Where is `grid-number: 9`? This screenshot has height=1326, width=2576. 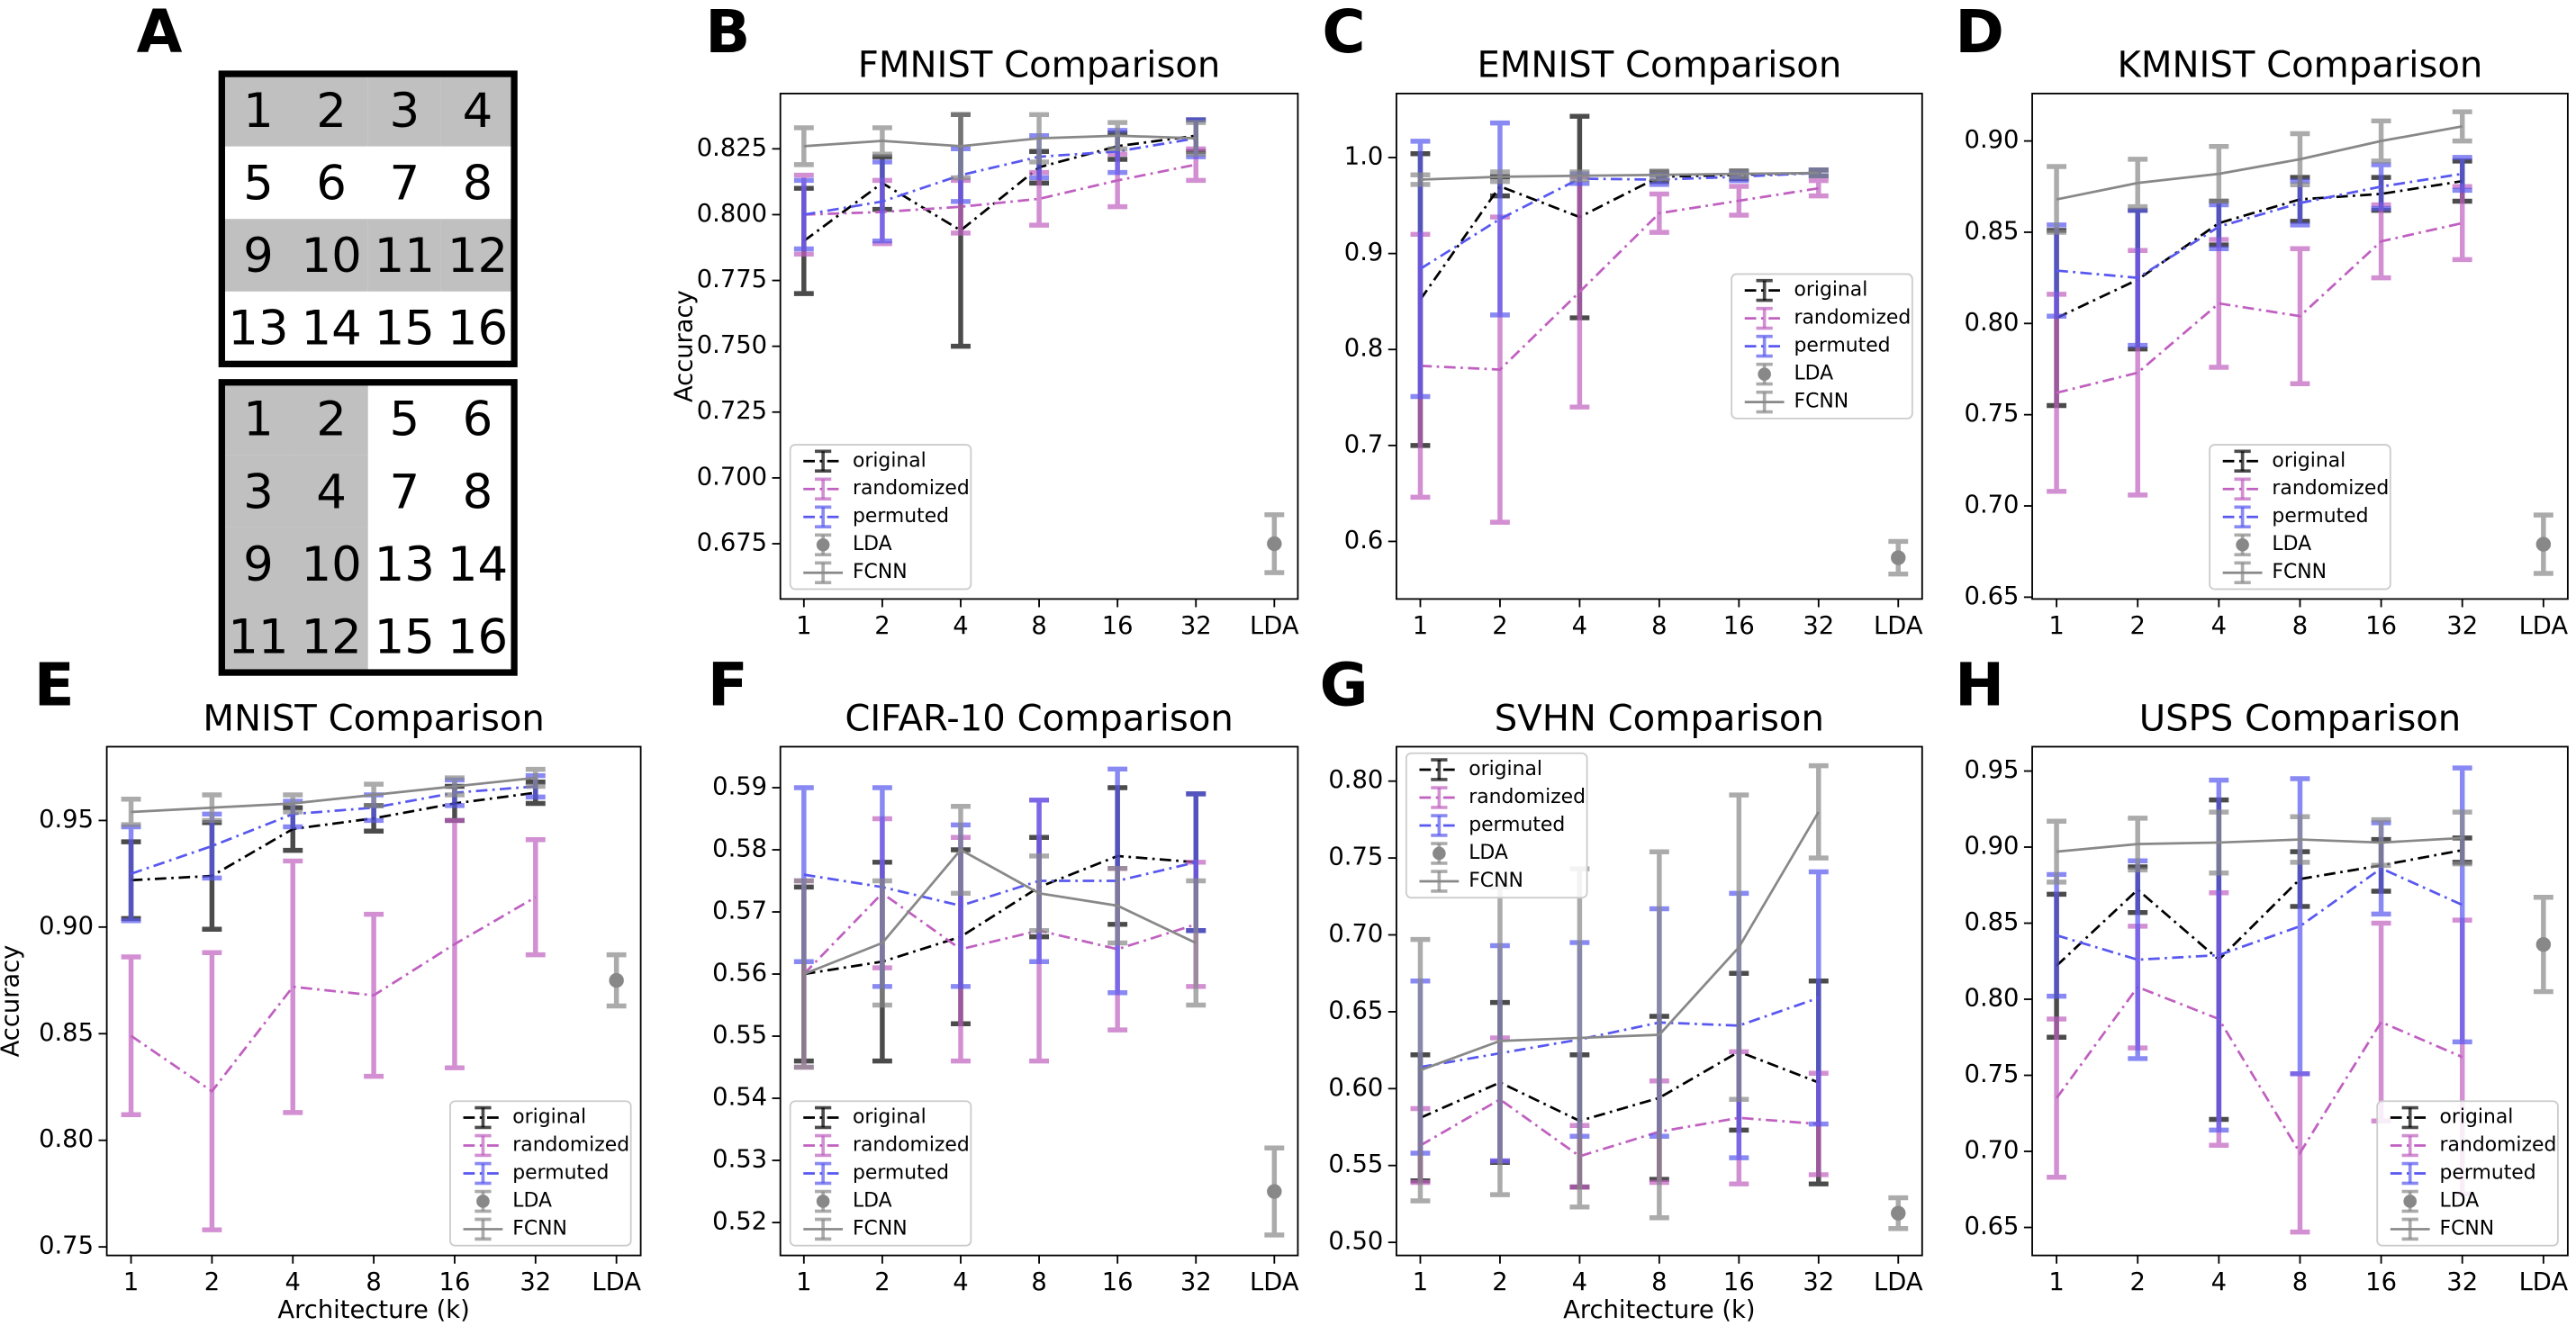 grid-number: 9 is located at coordinates (258, 256).